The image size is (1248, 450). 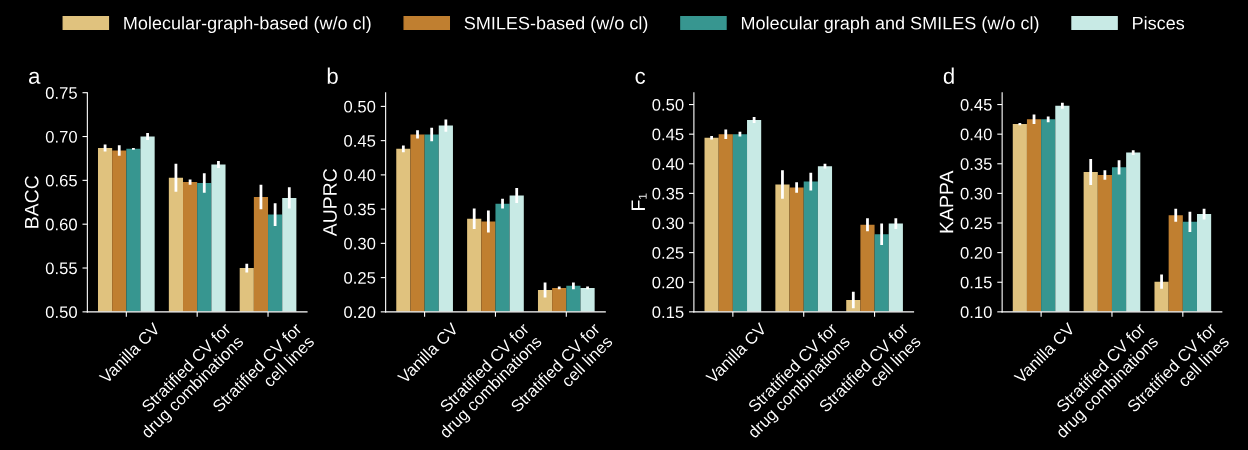 I want to click on y-tick-label: 0.75, so click(x=61, y=93).